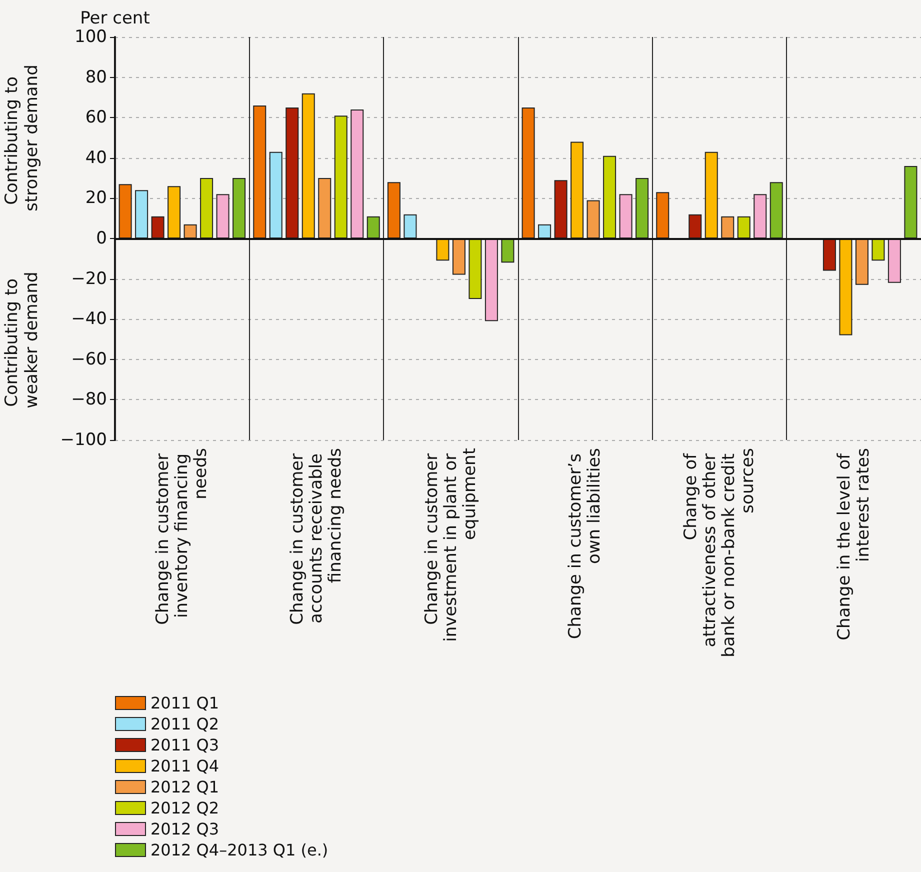 Image resolution: width=921 pixels, height=872 pixels. What do you see at coordinates (317, 536) in the screenshot?
I see `x-tick-label: Change in customer accounts receivable financing needs` at bounding box center [317, 536].